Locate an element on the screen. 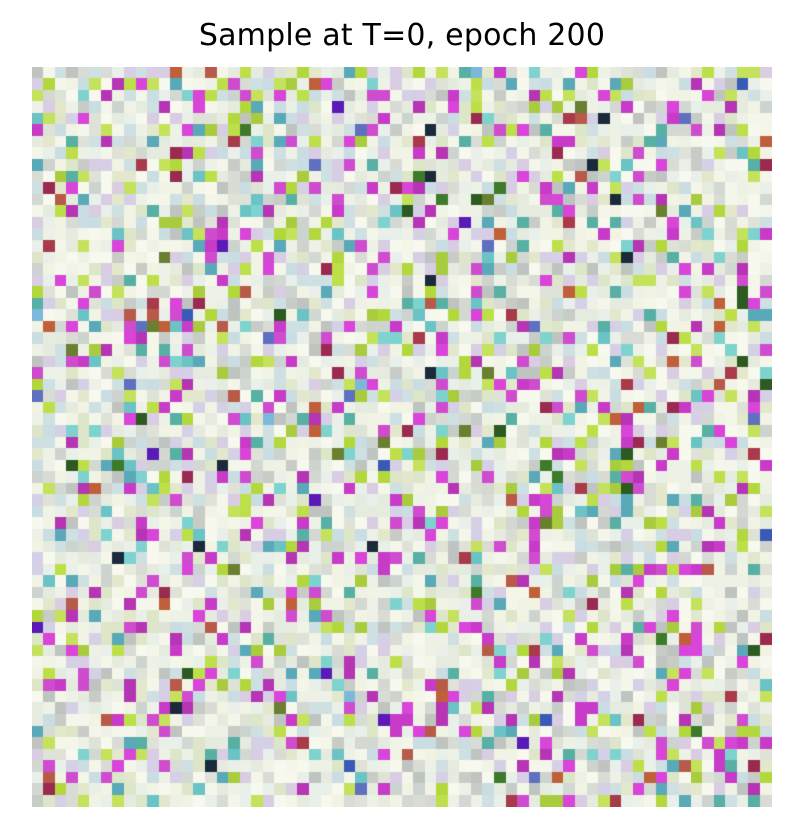 This screenshot has width=794, height=826. figure-title: Sample at T=0, epoch 200 is located at coordinates (402, 35).